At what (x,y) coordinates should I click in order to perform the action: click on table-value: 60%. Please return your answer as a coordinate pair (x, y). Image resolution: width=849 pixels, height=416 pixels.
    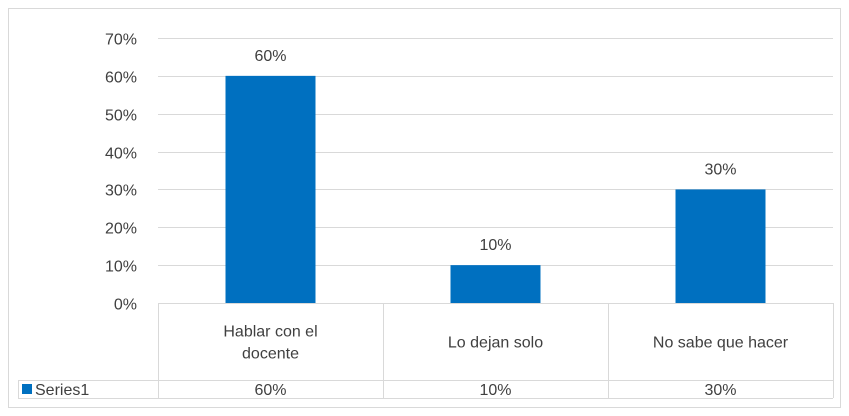
    Looking at the image, I should click on (270, 390).